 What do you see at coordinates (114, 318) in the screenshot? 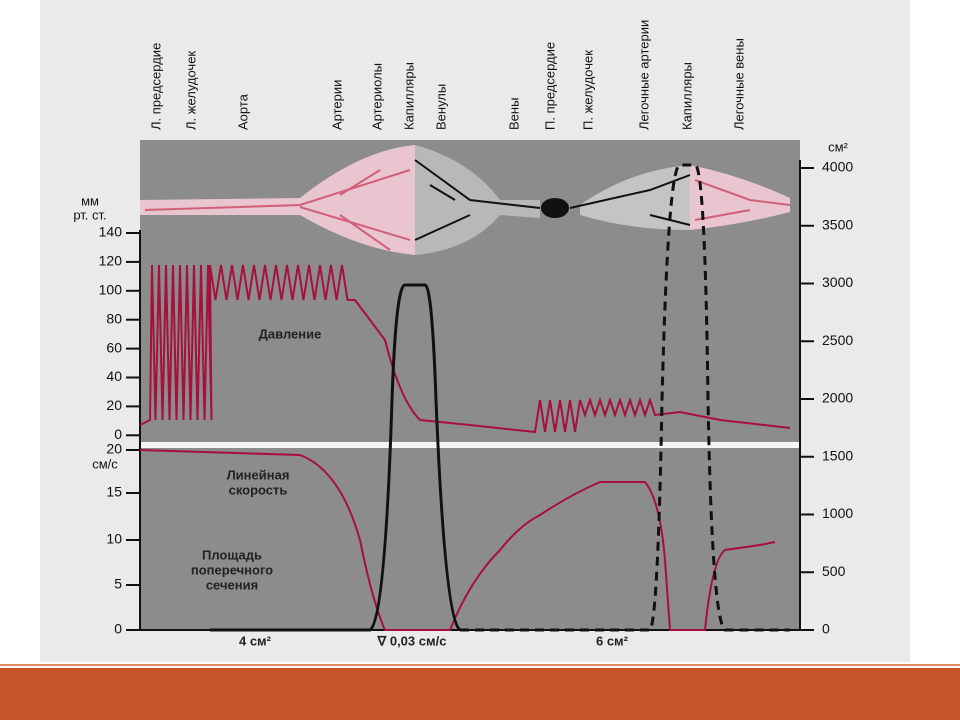
I see `pressure-tick-label: 80` at bounding box center [114, 318].